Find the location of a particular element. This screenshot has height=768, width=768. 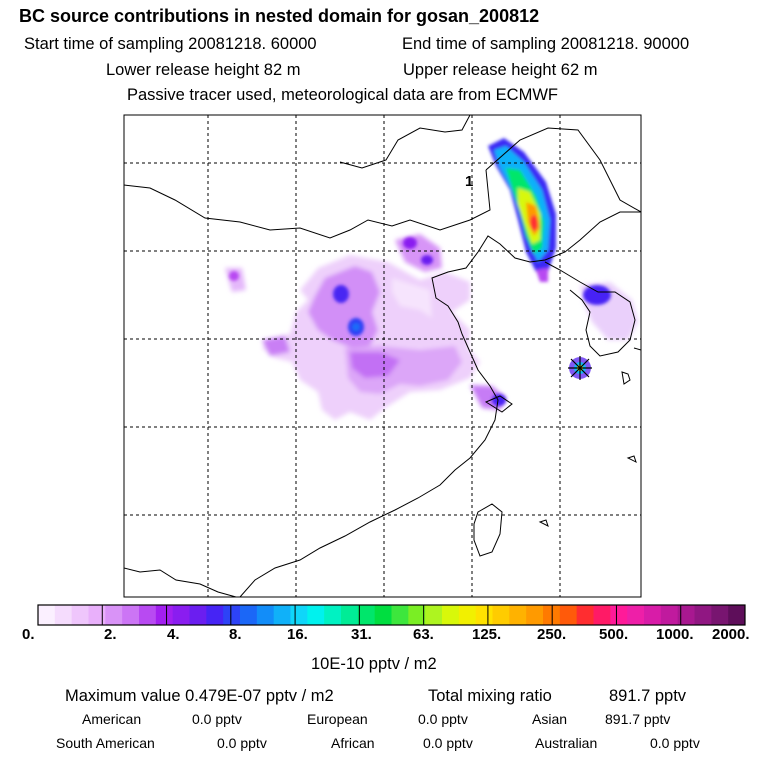

upper-release-label: Upper release height 62 m is located at coordinates (500, 70).